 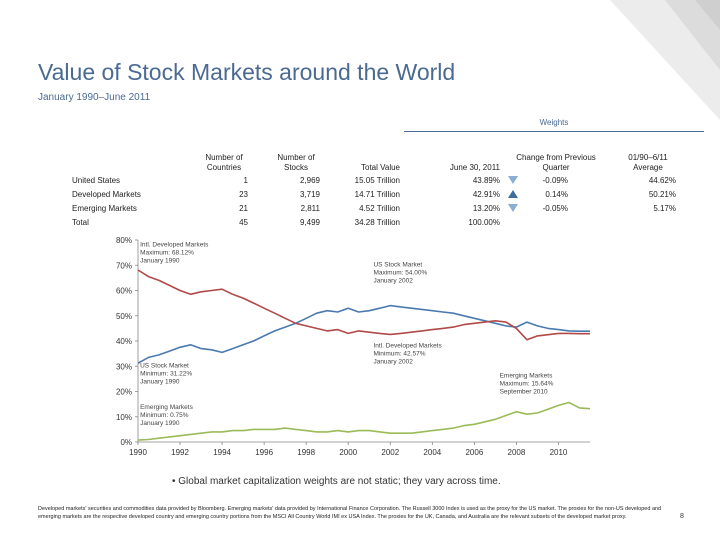 What do you see at coordinates (96, 180) in the screenshot?
I see `row-label: United States` at bounding box center [96, 180].